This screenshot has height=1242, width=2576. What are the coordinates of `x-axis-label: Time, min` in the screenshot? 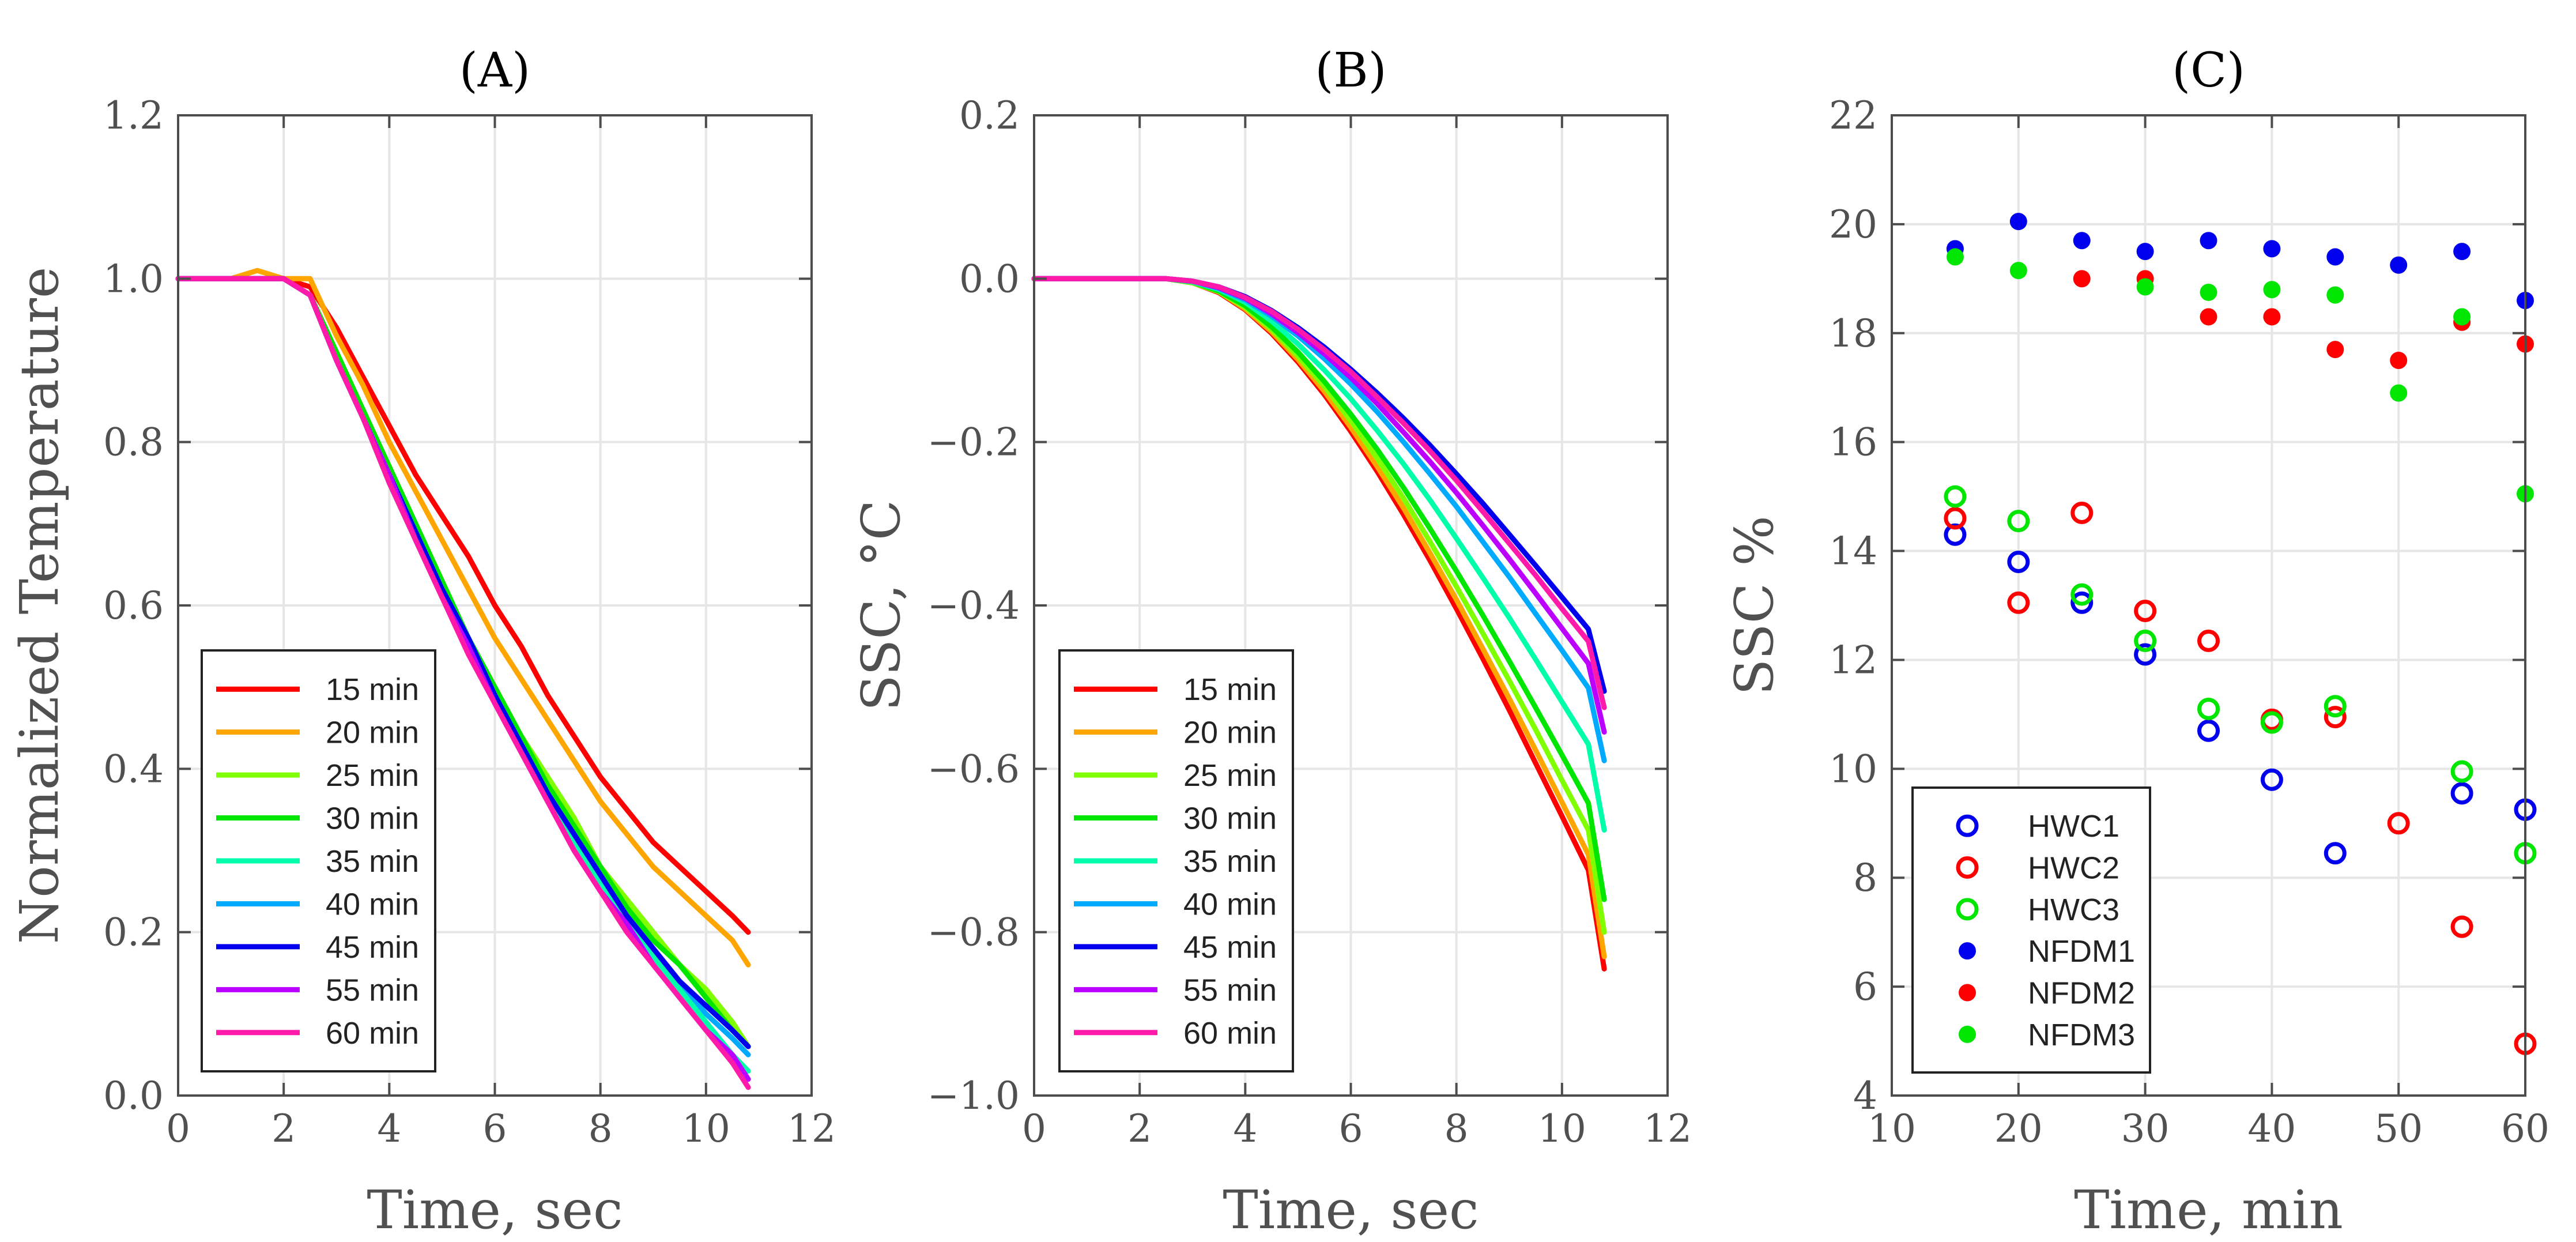 It's located at (2208, 1210).